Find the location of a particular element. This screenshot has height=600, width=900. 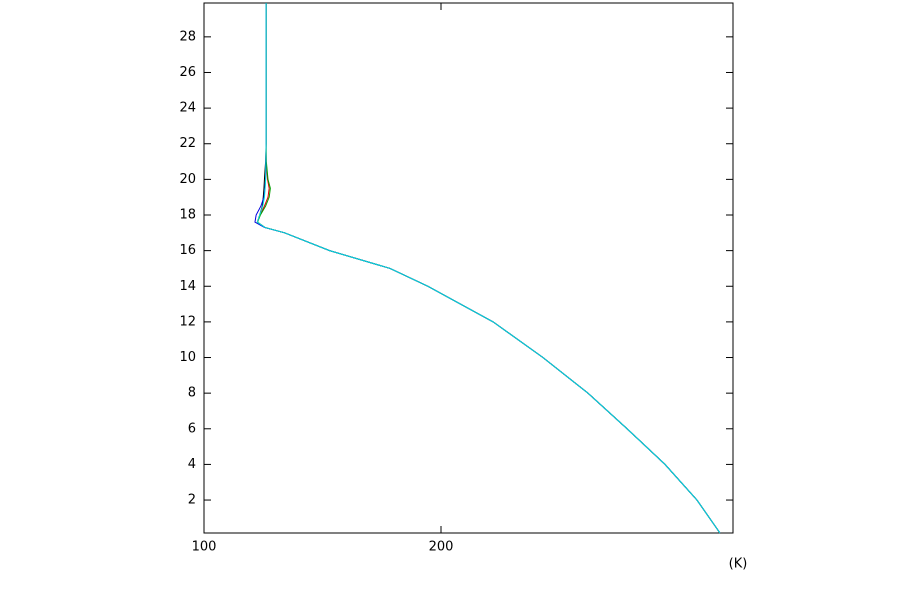

x-tick-label: 100 is located at coordinates (204, 547).